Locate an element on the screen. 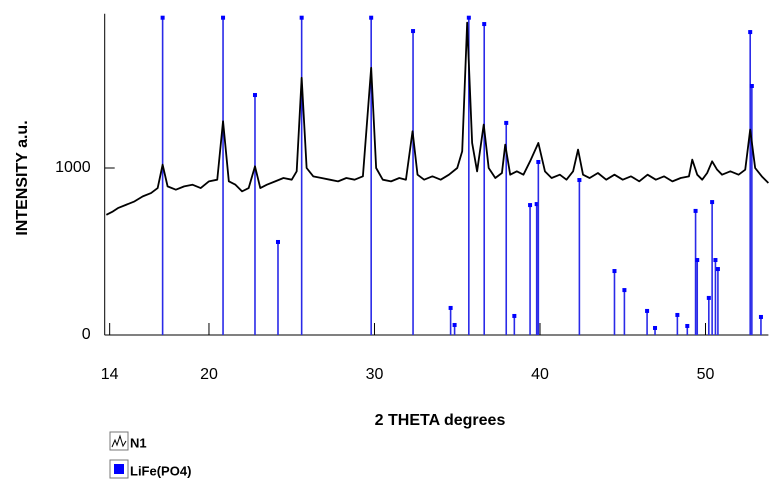 The image size is (769, 484). x-tick-label: 50 is located at coordinates (706, 374).